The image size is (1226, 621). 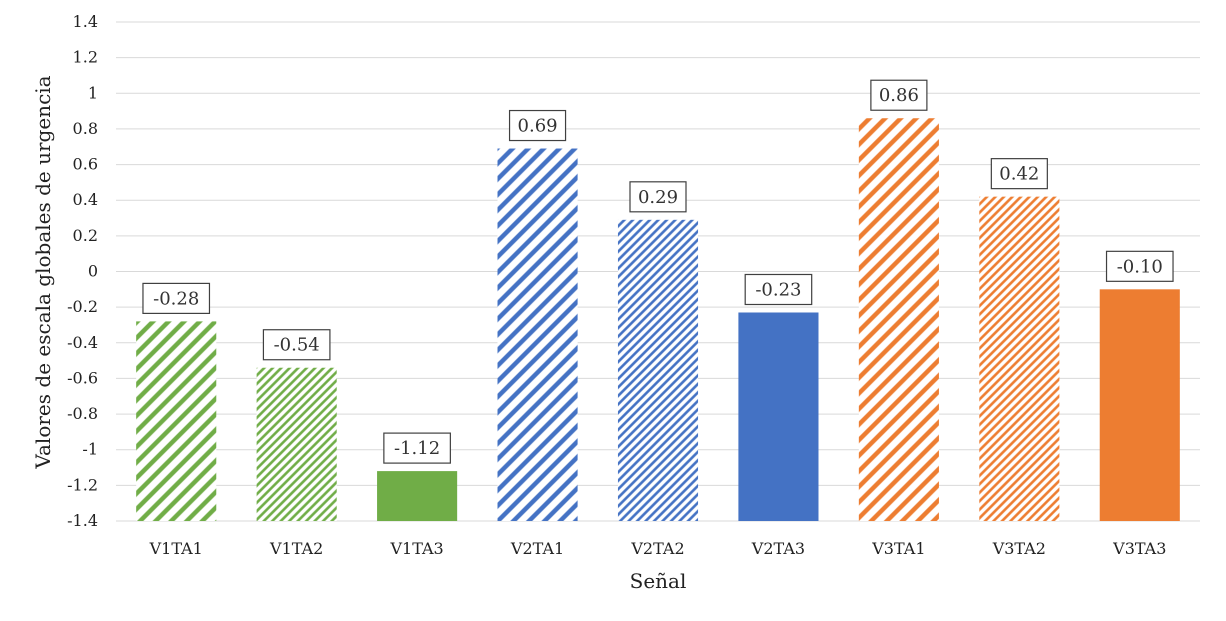 What do you see at coordinates (90, 449) in the screenshot?
I see `y-tick-label: -1` at bounding box center [90, 449].